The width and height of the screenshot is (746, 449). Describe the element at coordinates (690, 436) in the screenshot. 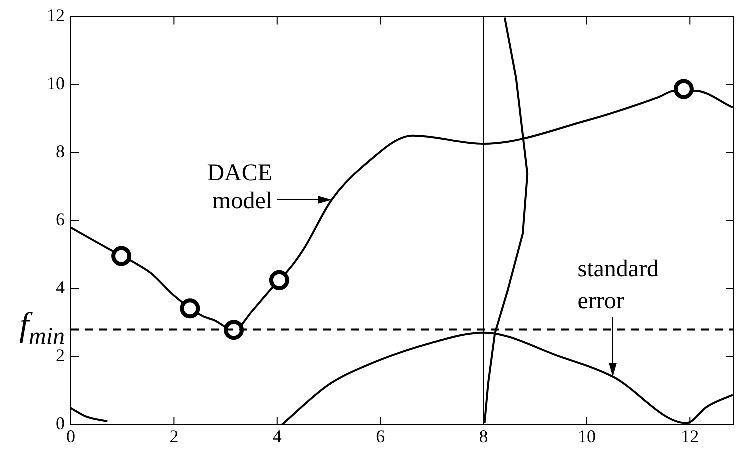

I see `x-tick-label: 12` at that location.